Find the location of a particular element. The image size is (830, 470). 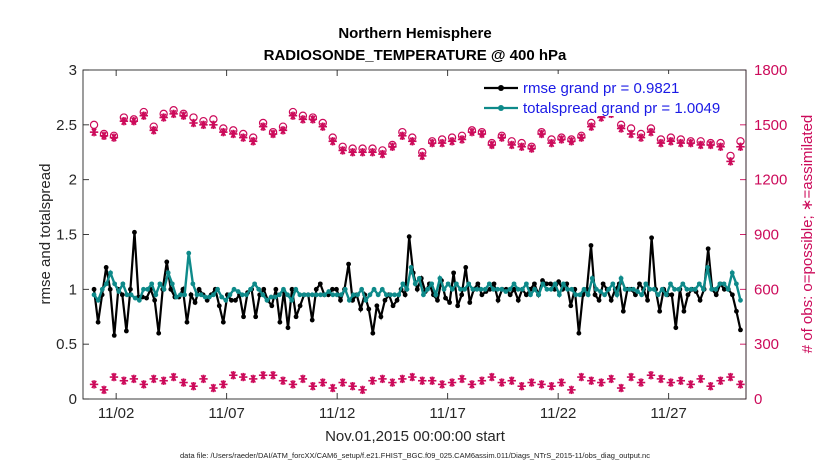

y-tick-label: 0 is located at coordinates (73, 399).